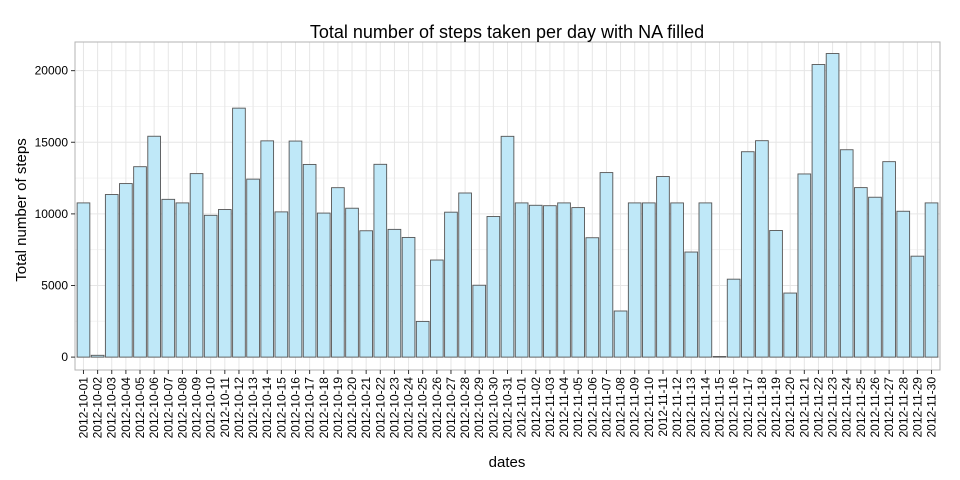 The image size is (960, 480). What do you see at coordinates (663, 407) in the screenshot?
I see `x-tick-label: 2012-11-11` at bounding box center [663, 407].